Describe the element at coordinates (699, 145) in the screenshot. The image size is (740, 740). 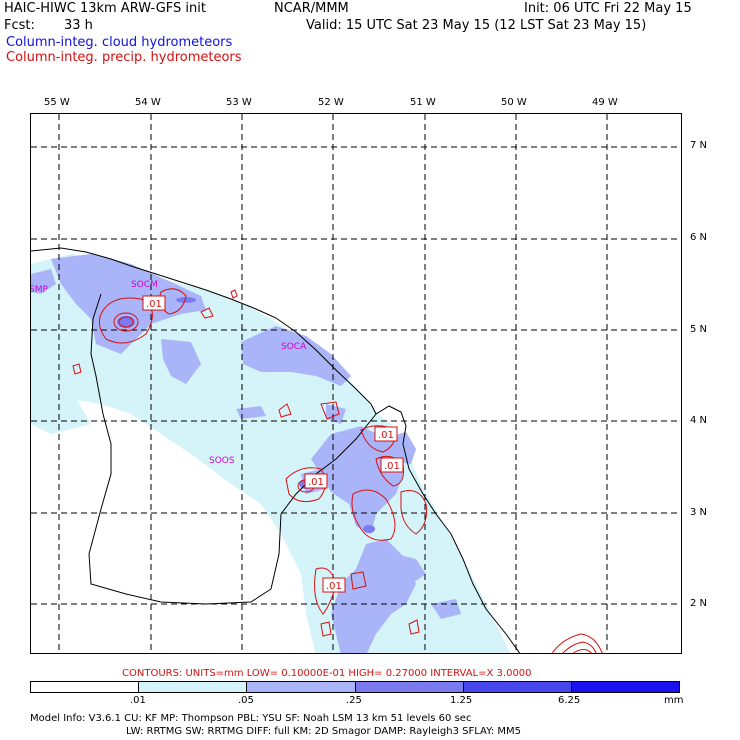
I see `lat-label: 7 N` at that location.